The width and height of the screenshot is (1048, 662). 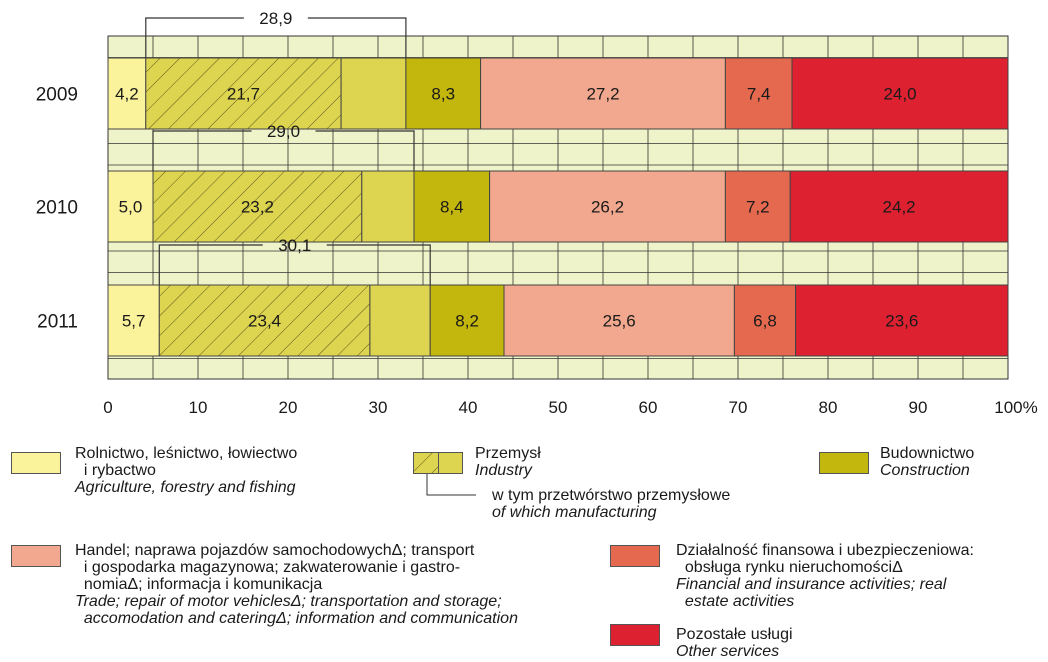 What do you see at coordinates (738, 407) in the screenshot?
I see `x-tick-label: 70` at bounding box center [738, 407].